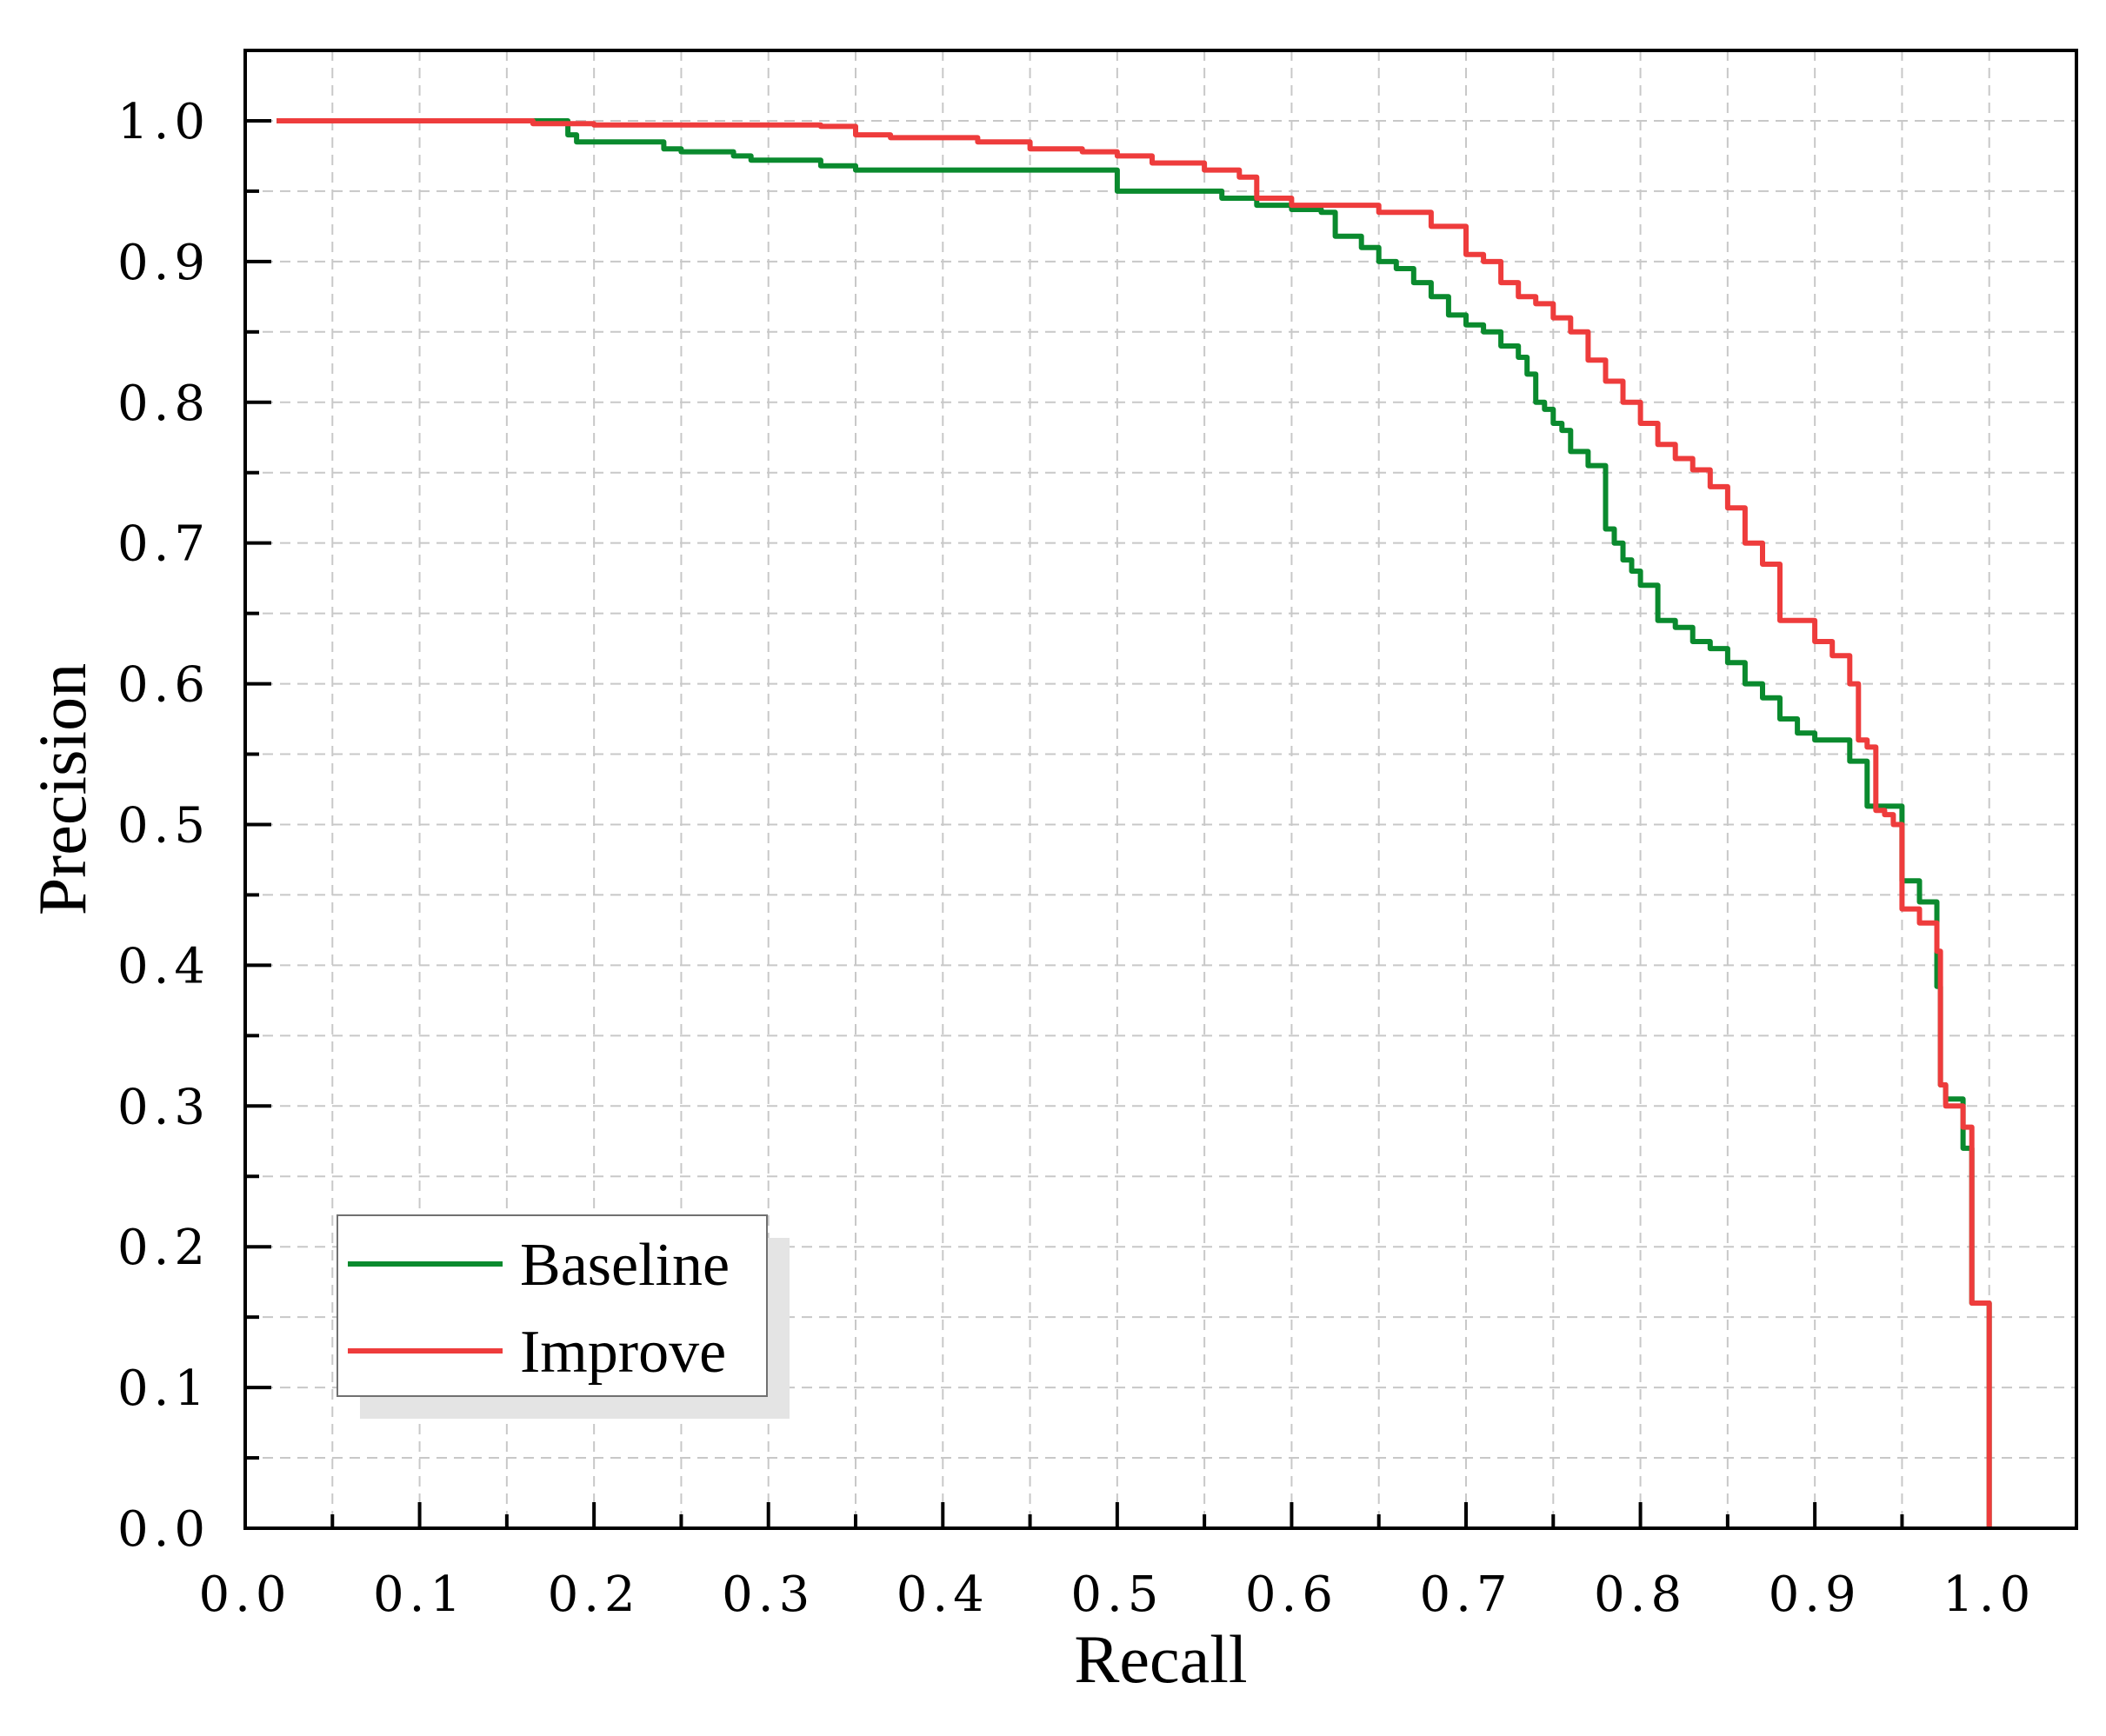  I want to click on y-tick-label: 0.6, so click(163, 685).